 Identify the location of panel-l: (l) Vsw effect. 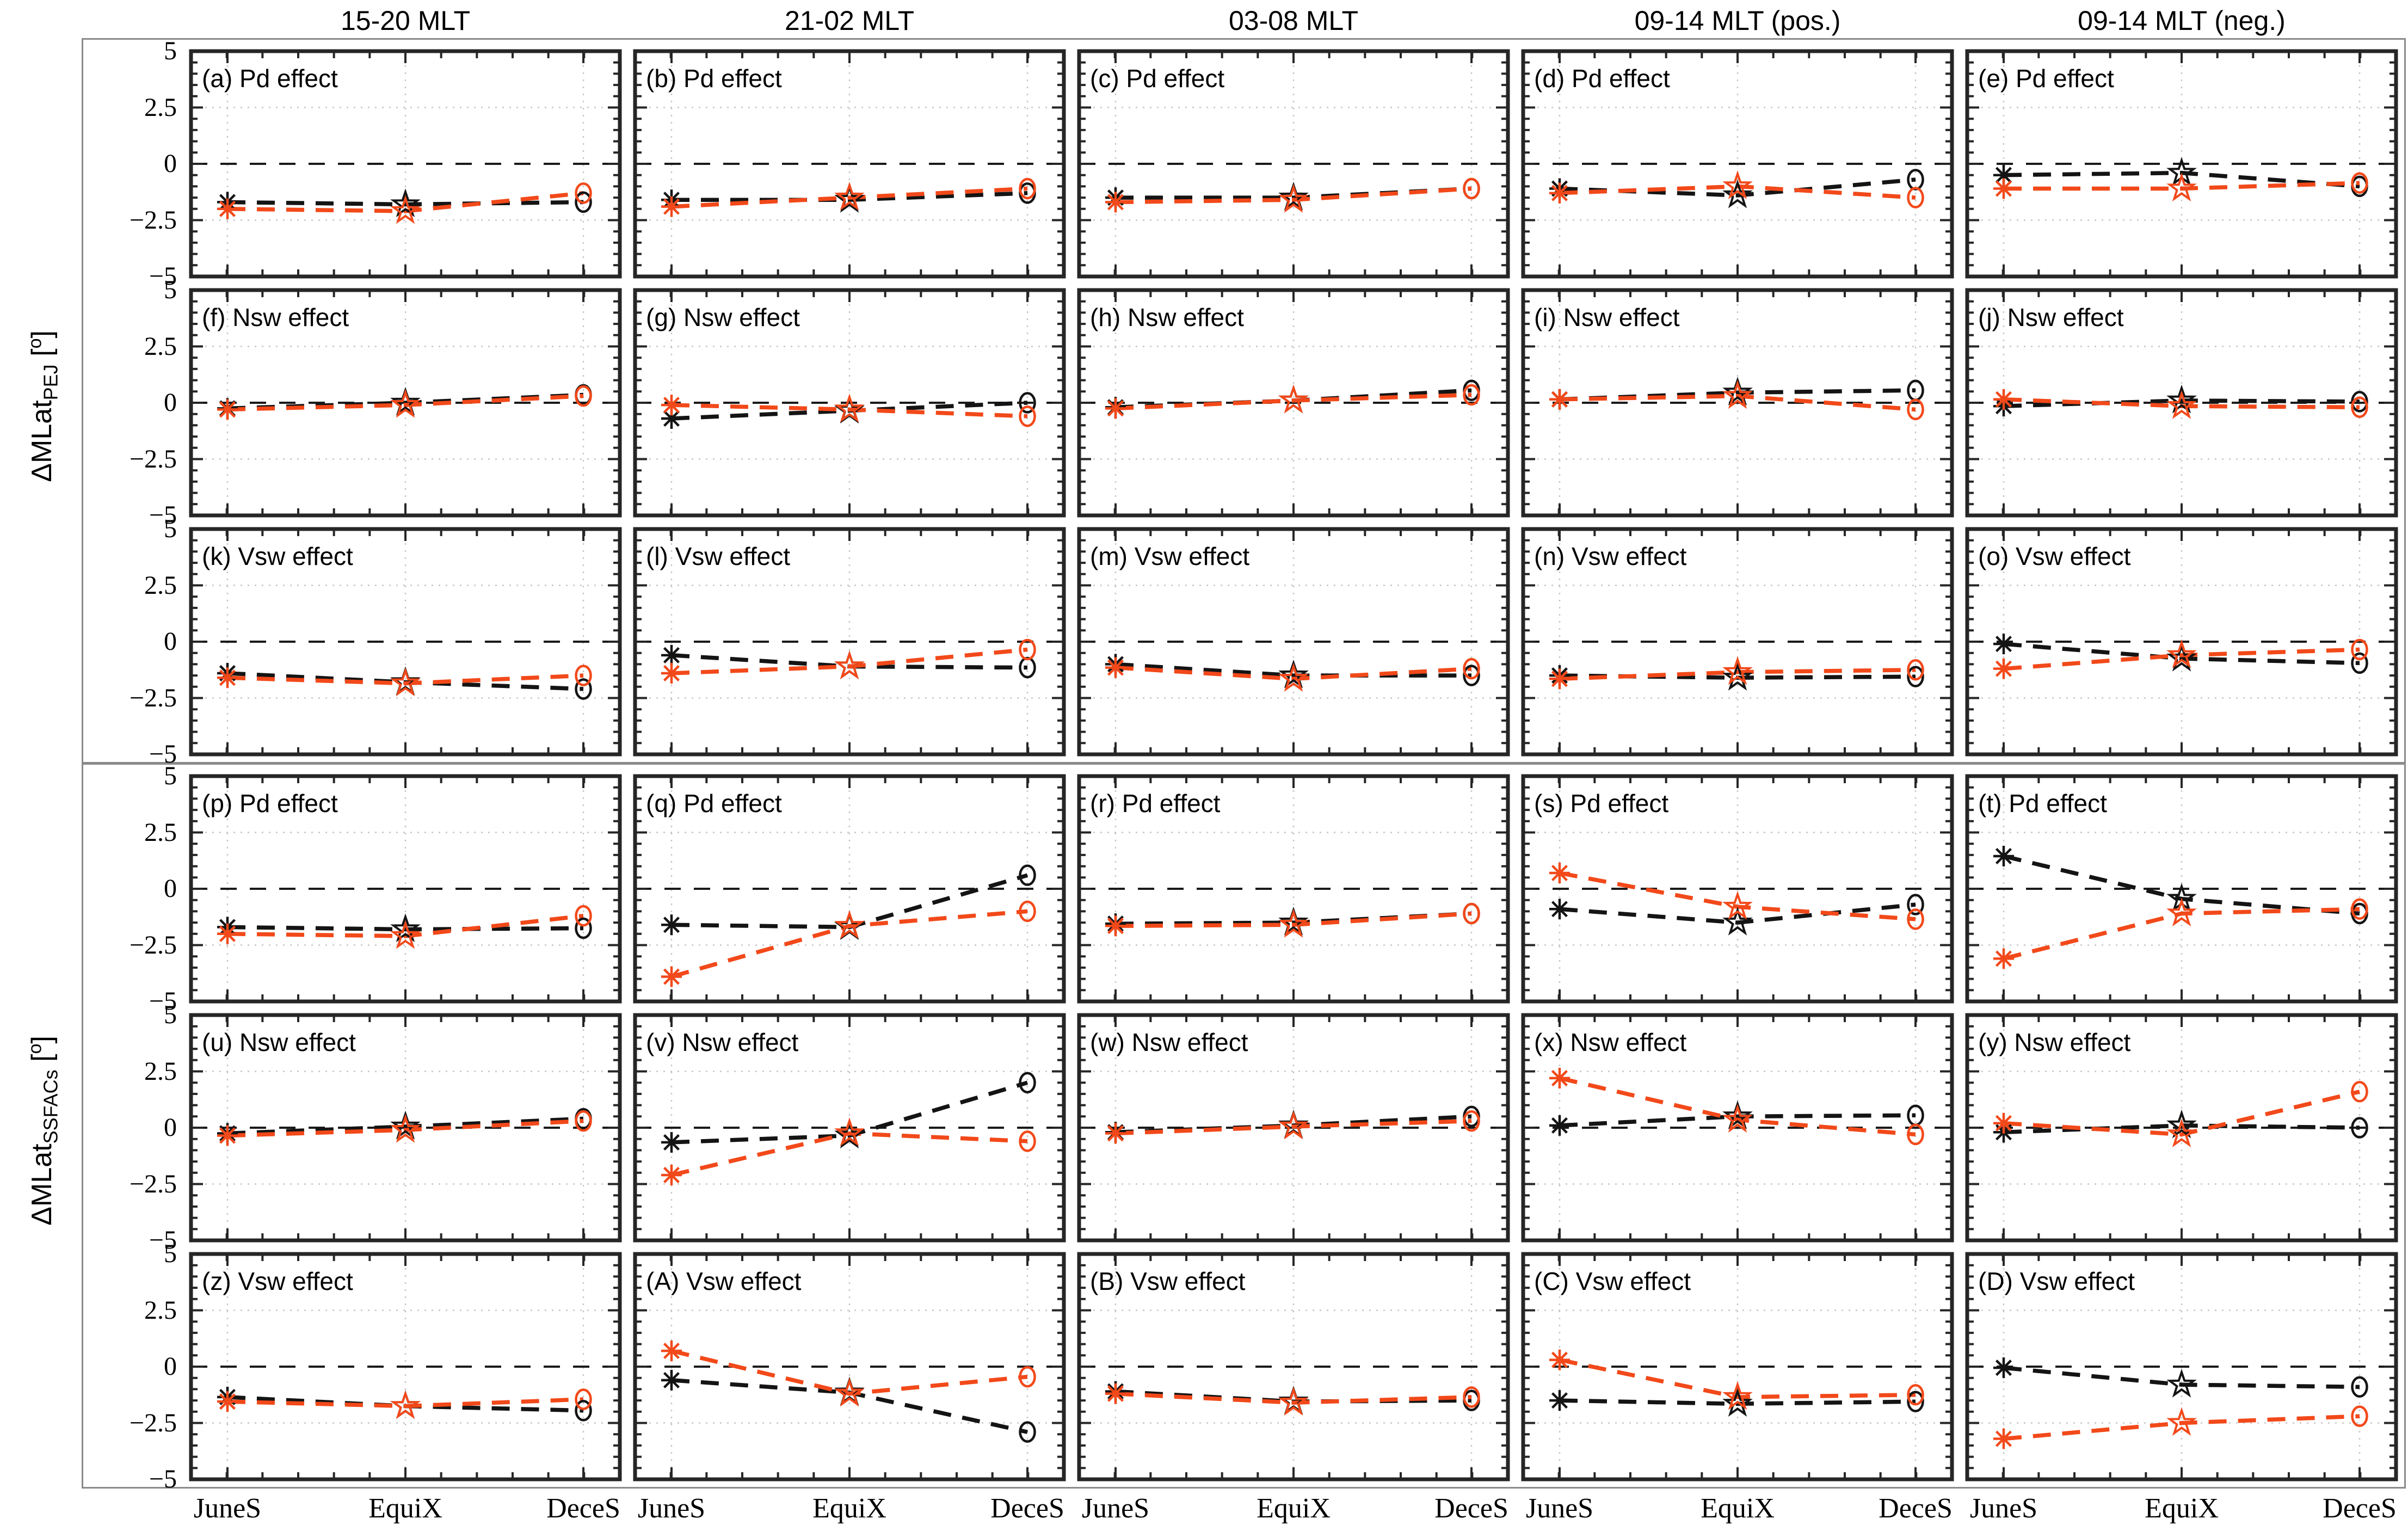
(850, 642).